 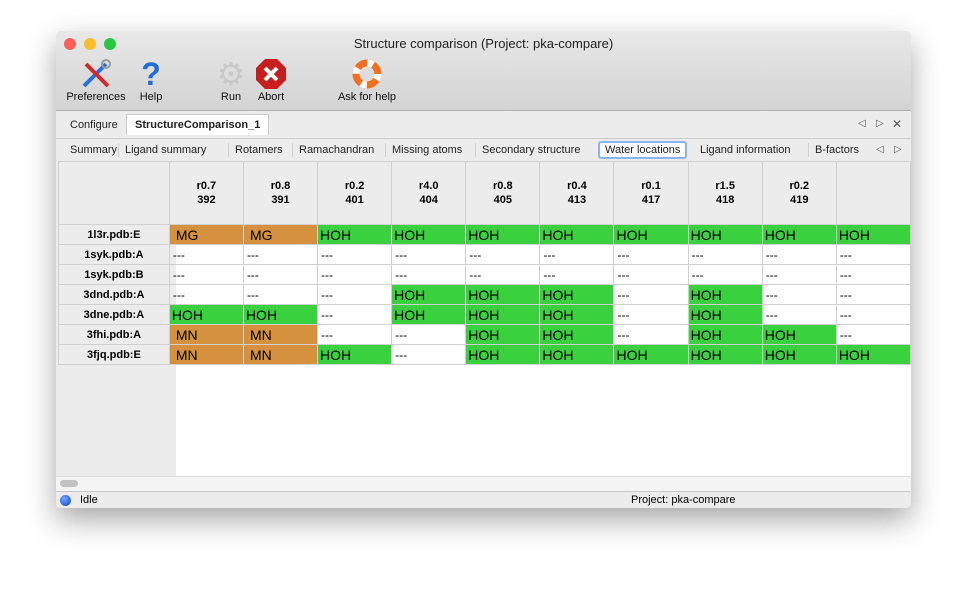 I want to click on run-button: ⚙ Run, so click(x=231, y=79).